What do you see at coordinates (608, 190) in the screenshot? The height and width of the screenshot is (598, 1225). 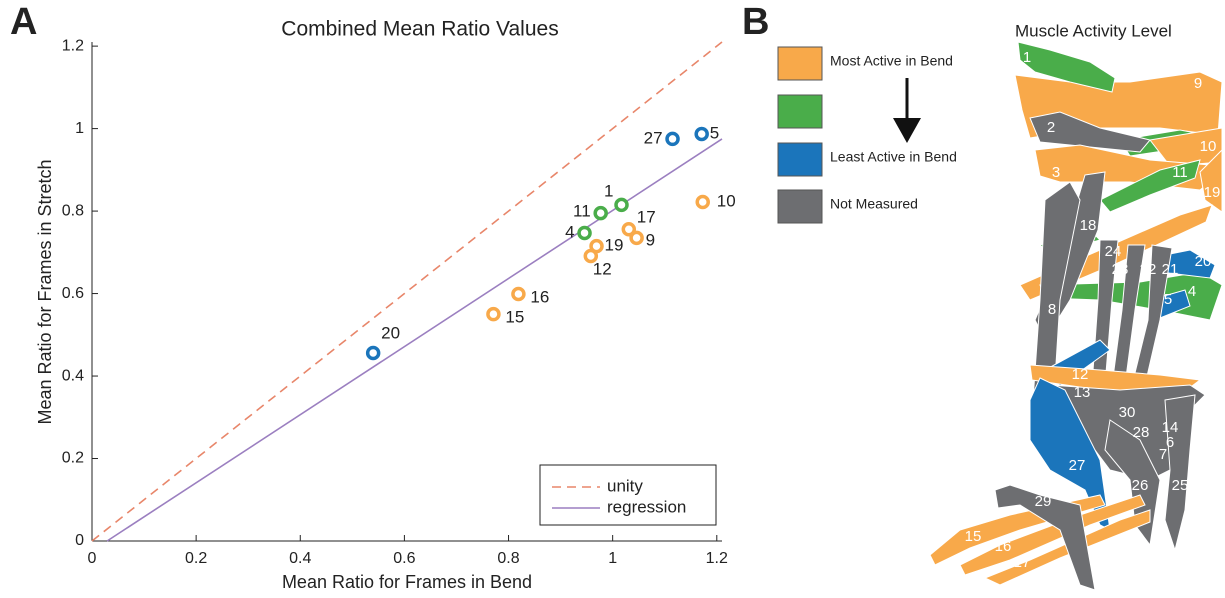 I see `point-label: 1` at bounding box center [608, 190].